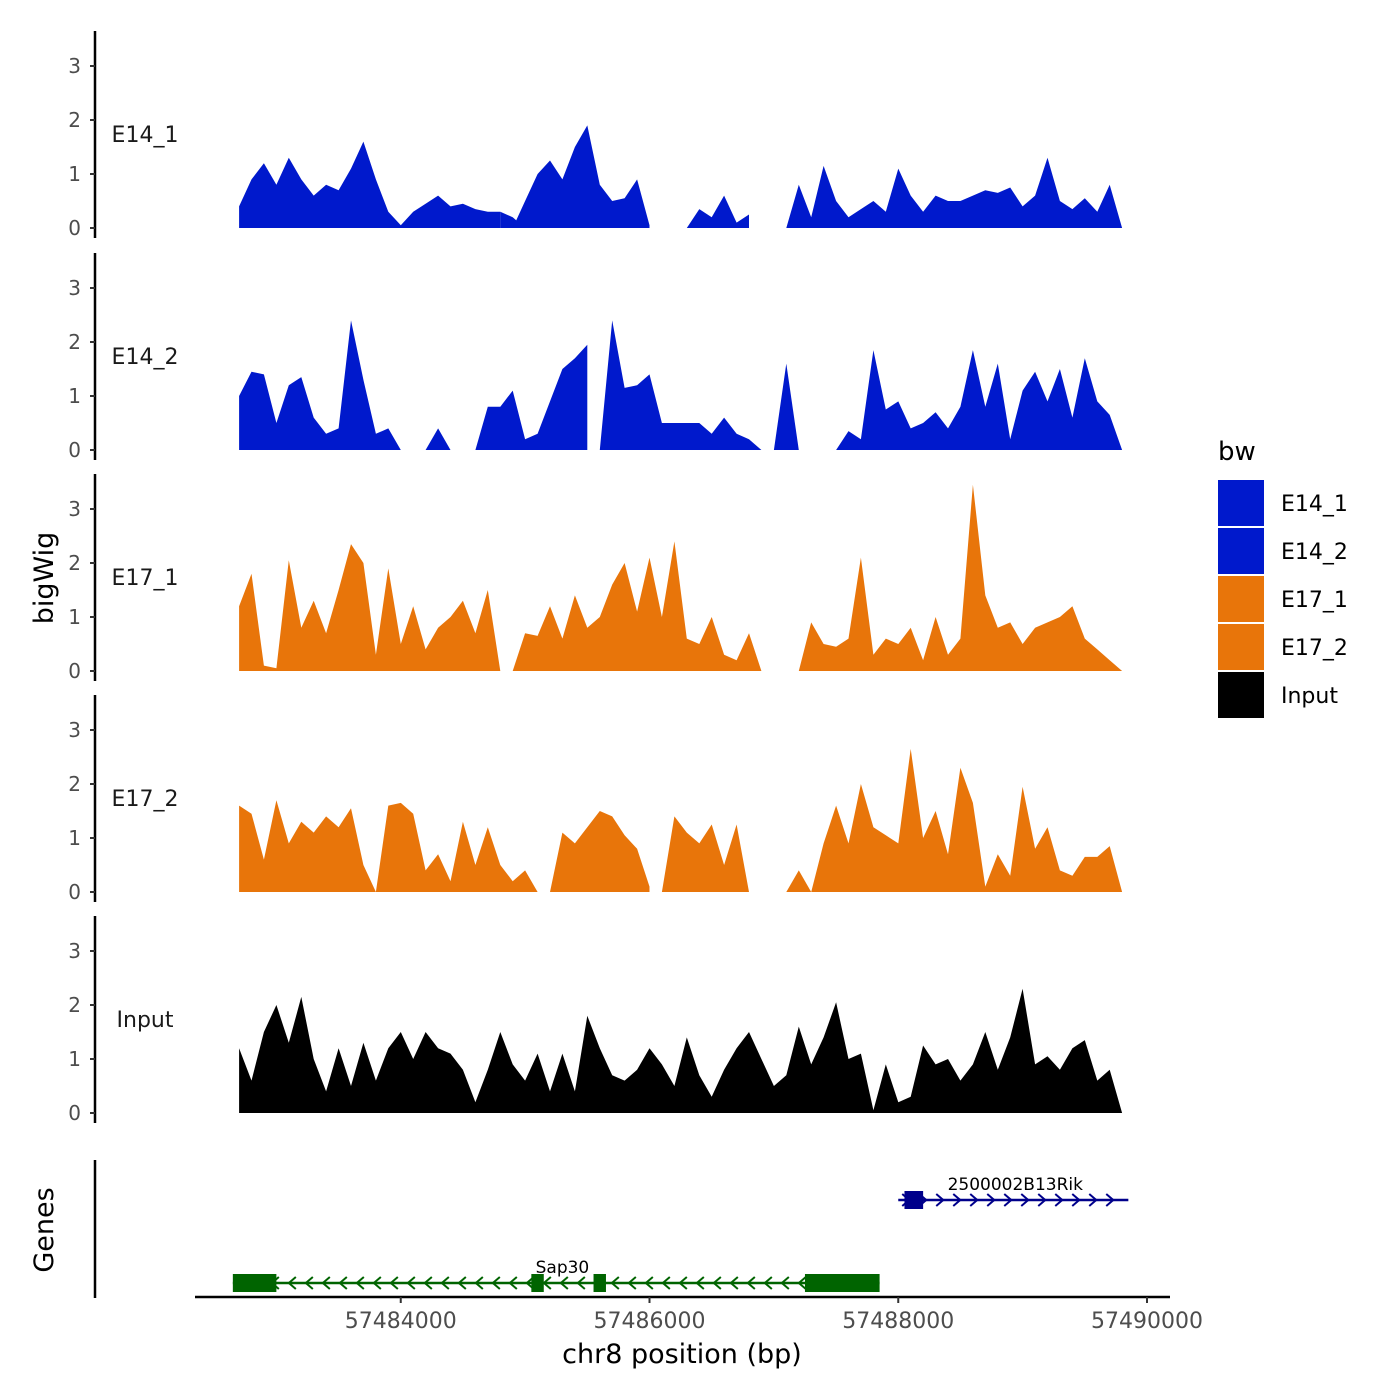  I want to click on track-e17-1: 0 1 2 3 E17_1, so click(595, 578).